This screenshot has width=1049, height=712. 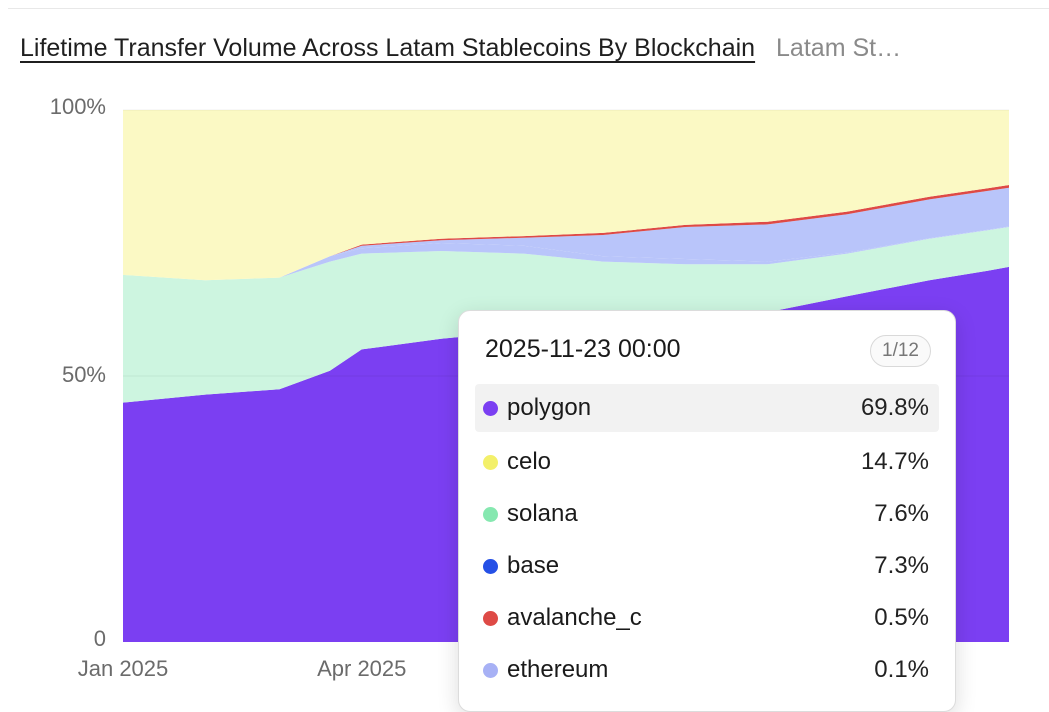 What do you see at coordinates (529, 461) in the screenshot?
I see `tooltip-series-name: celo` at bounding box center [529, 461].